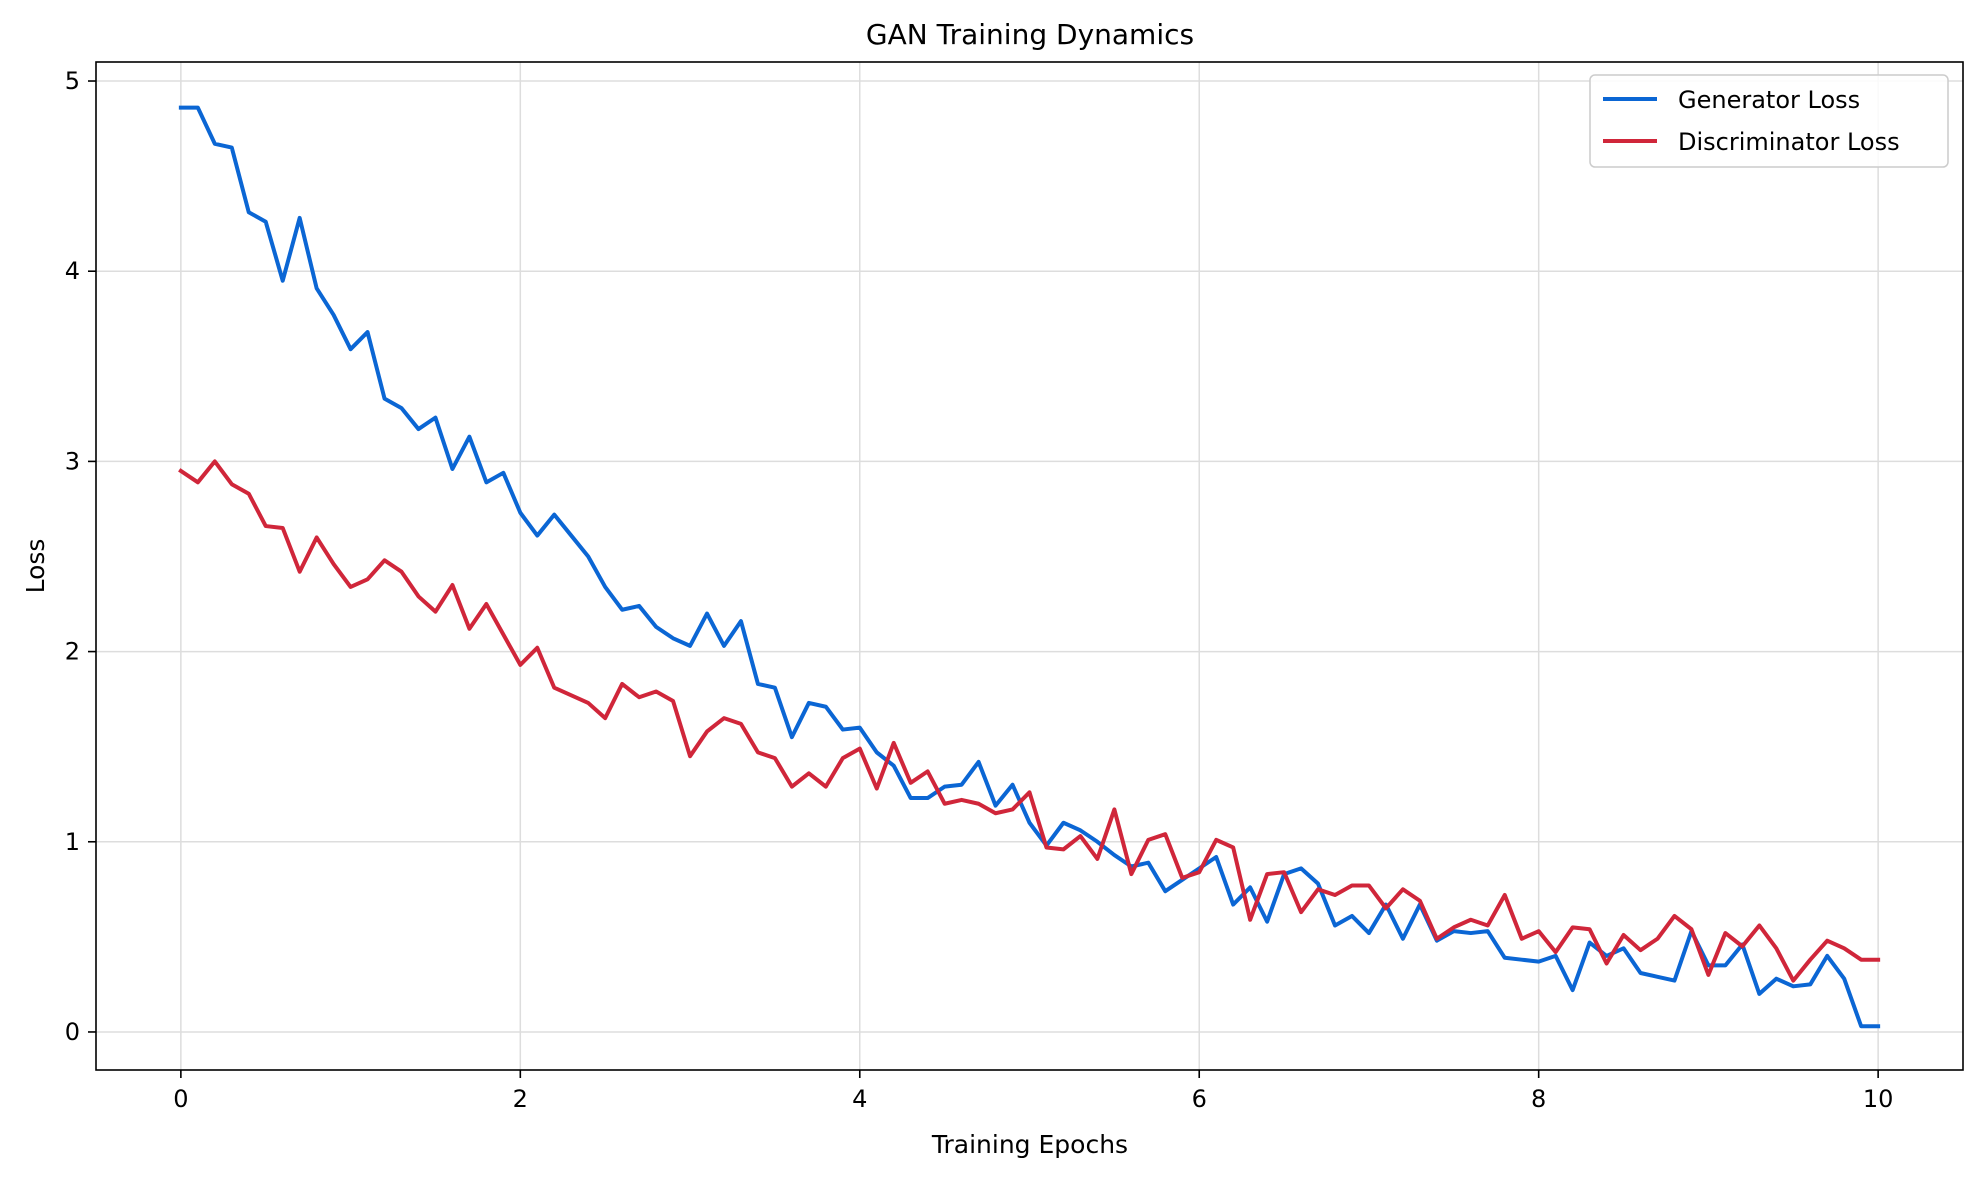 The width and height of the screenshot is (1979, 1177). Describe the element at coordinates (1769, 100) in the screenshot. I see `legend-label-generator-loss: Generator Loss` at that location.